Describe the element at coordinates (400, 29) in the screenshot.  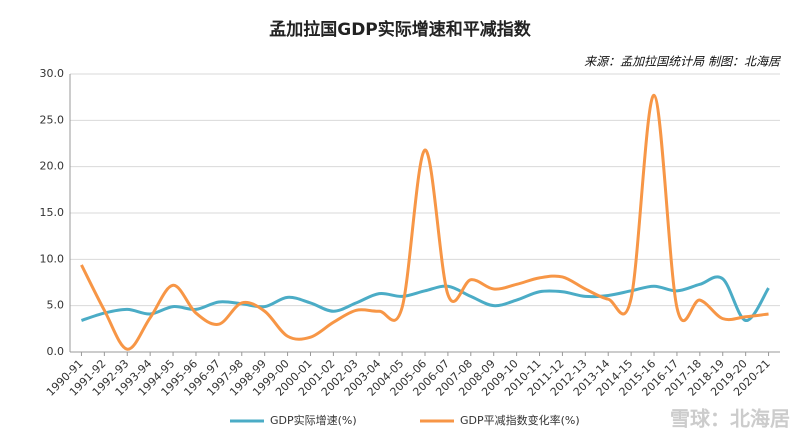
I see `chart-title: 孟加拉国GDP实际增速和平减指数` at that location.